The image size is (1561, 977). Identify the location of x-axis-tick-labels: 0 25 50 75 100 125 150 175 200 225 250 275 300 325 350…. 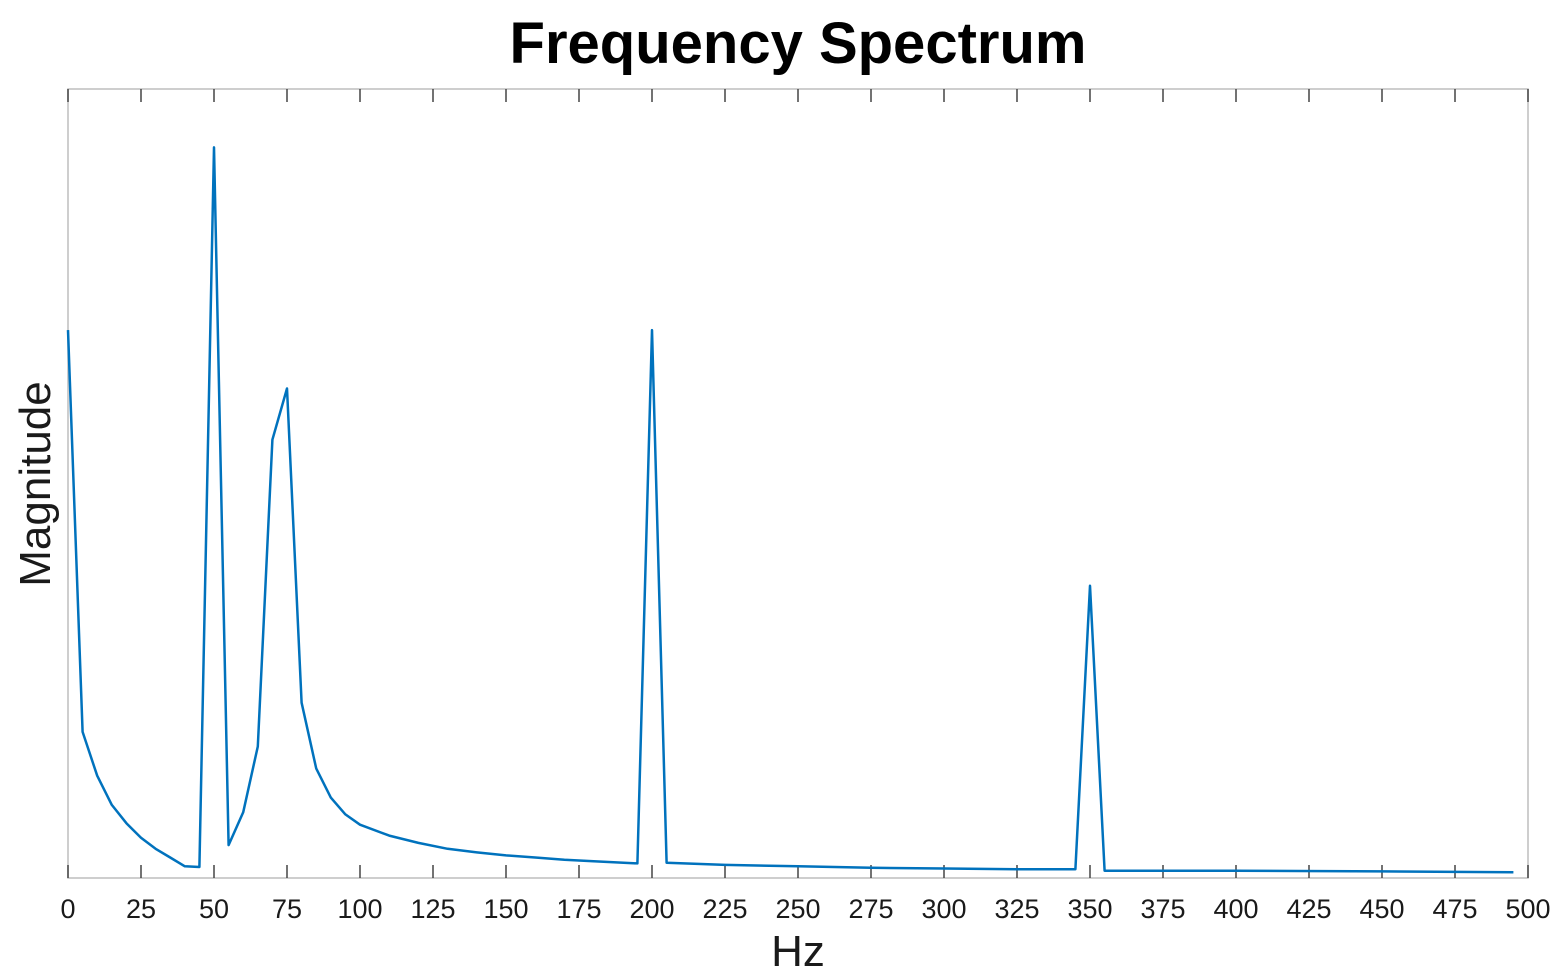
(805, 909).